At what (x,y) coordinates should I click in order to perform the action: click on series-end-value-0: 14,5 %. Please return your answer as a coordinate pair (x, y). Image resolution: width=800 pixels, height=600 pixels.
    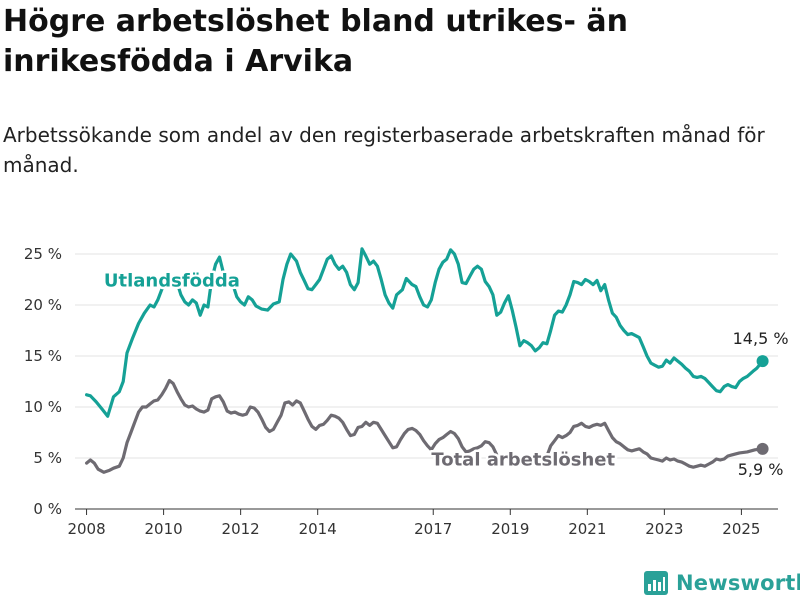
    Looking at the image, I should click on (761, 338).